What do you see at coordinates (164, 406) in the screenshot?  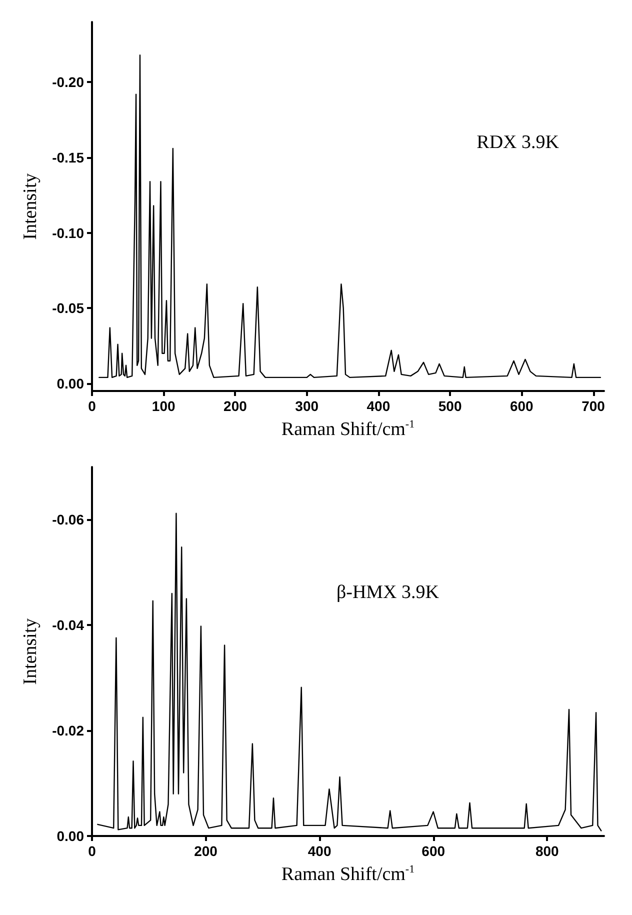 I see `x-tick-label: 100` at bounding box center [164, 406].